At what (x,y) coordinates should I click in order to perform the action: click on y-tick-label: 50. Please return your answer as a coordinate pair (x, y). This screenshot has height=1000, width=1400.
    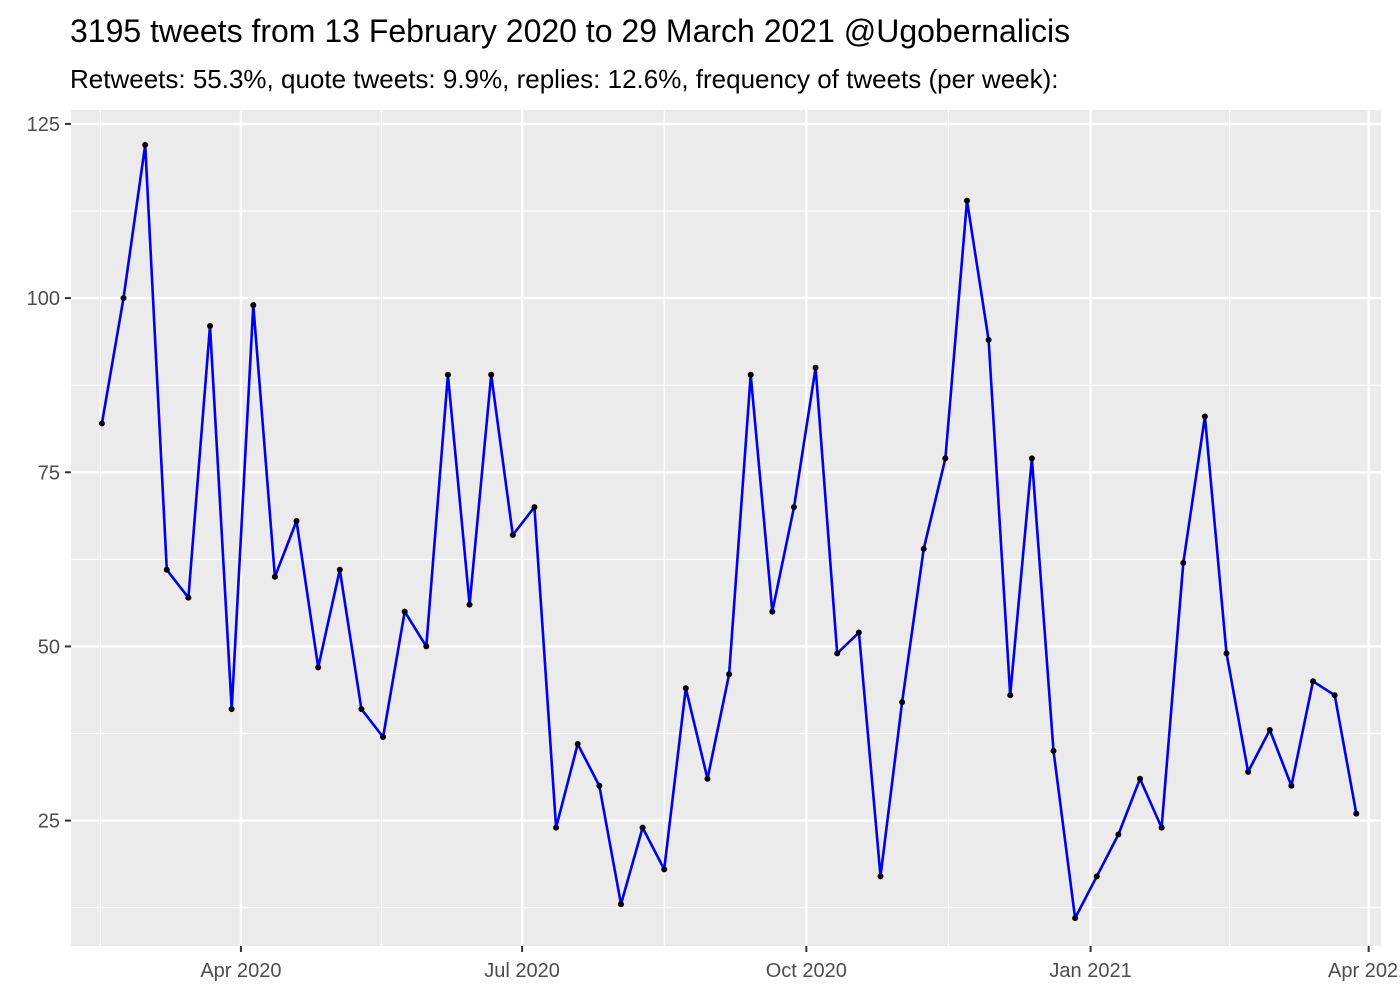
    Looking at the image, I should click on (49, 647).